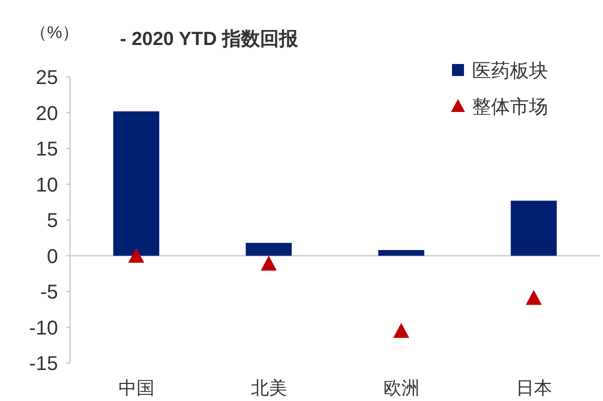 This screenshot has width=603, height=401. Describe the element at coordinates (510, 107) in the screenshot. I see `legend-label: 整体市场` at that location.